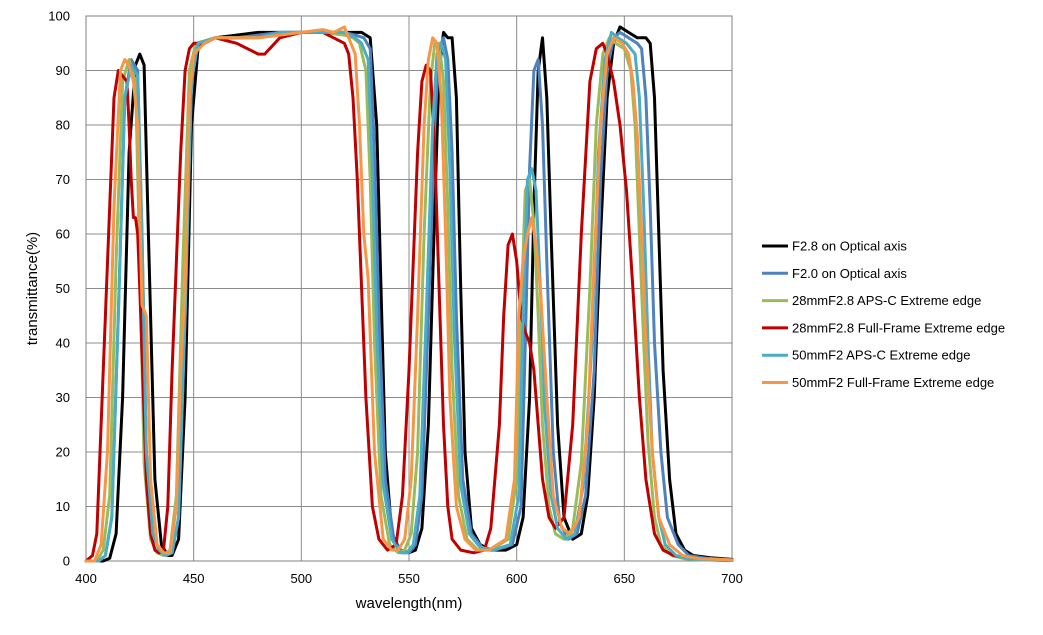 The height and width of the screenshot is (635, 1043). I want to click on legend-label: F2.8 on Optical axis, so click(849, 246).